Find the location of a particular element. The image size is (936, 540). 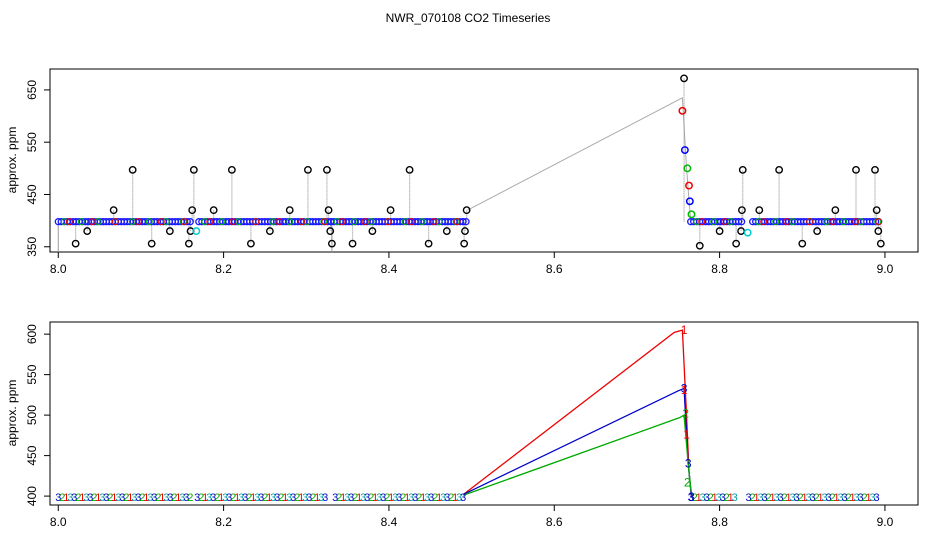

bottom-point-label: 3 is located at coordinates (684, 388).